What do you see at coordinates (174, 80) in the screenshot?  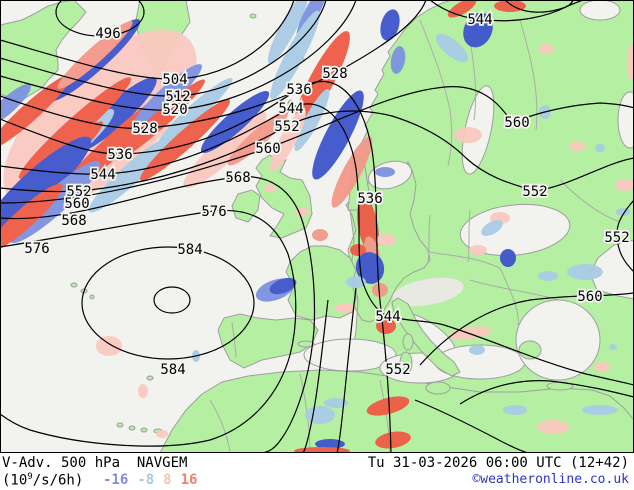 I see `contour-label-504: 504` at bounding box center [174, 80].